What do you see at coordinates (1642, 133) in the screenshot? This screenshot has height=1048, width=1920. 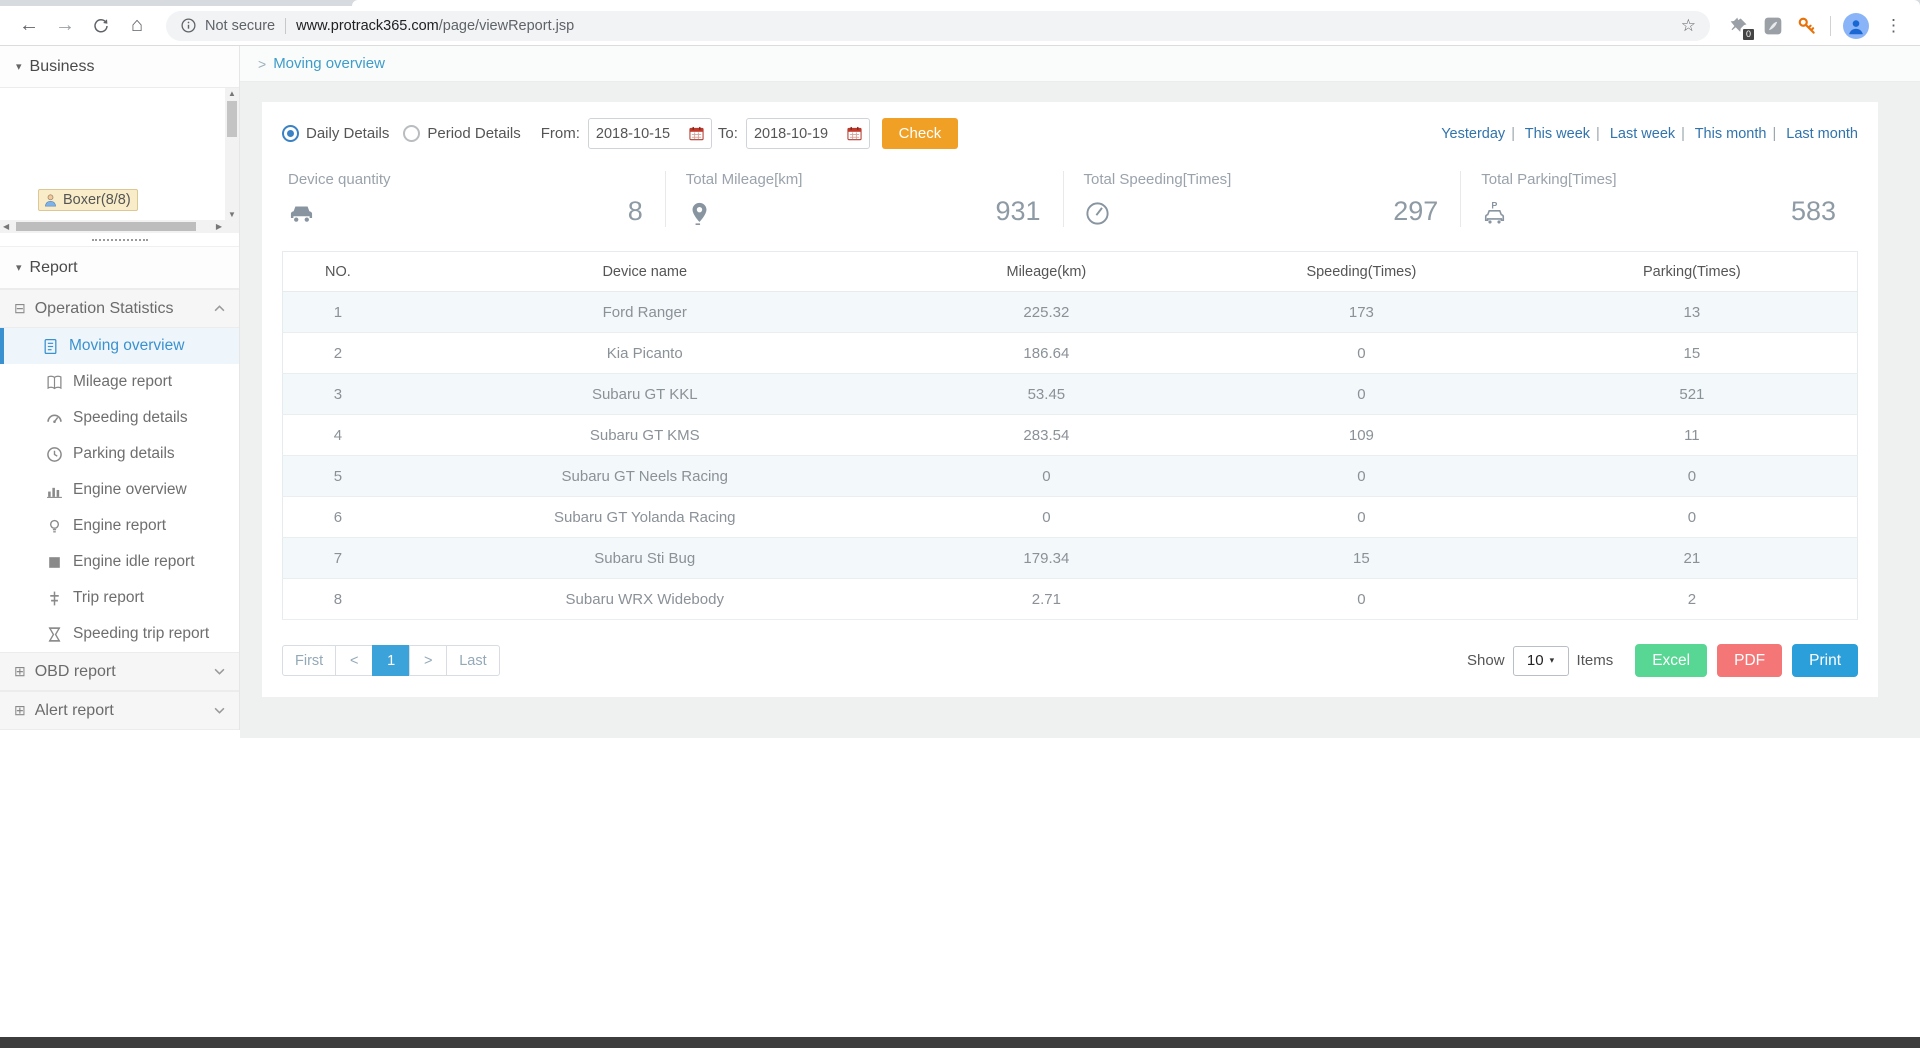 I see `quick-link: Last week` at bounding box center [1642, 133].